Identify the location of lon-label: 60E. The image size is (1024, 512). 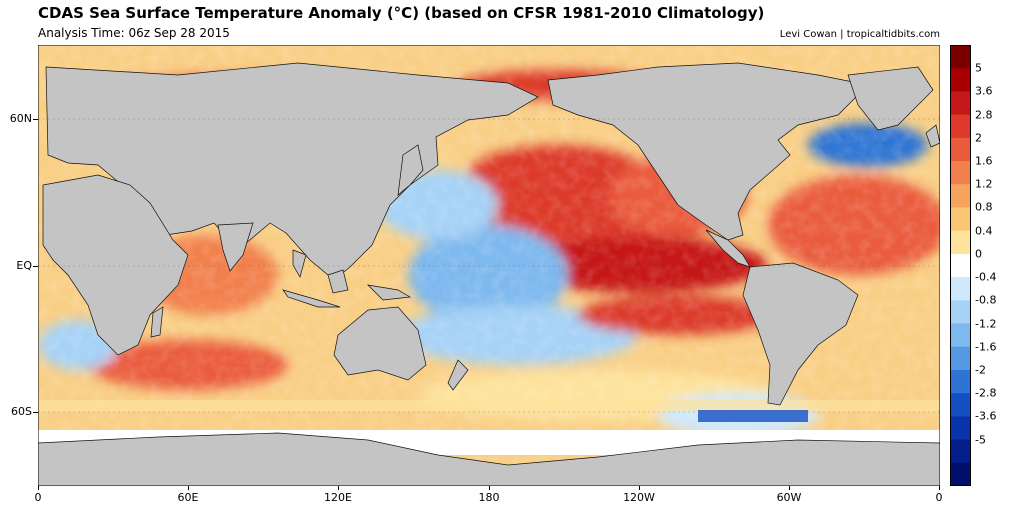
(188, 497).